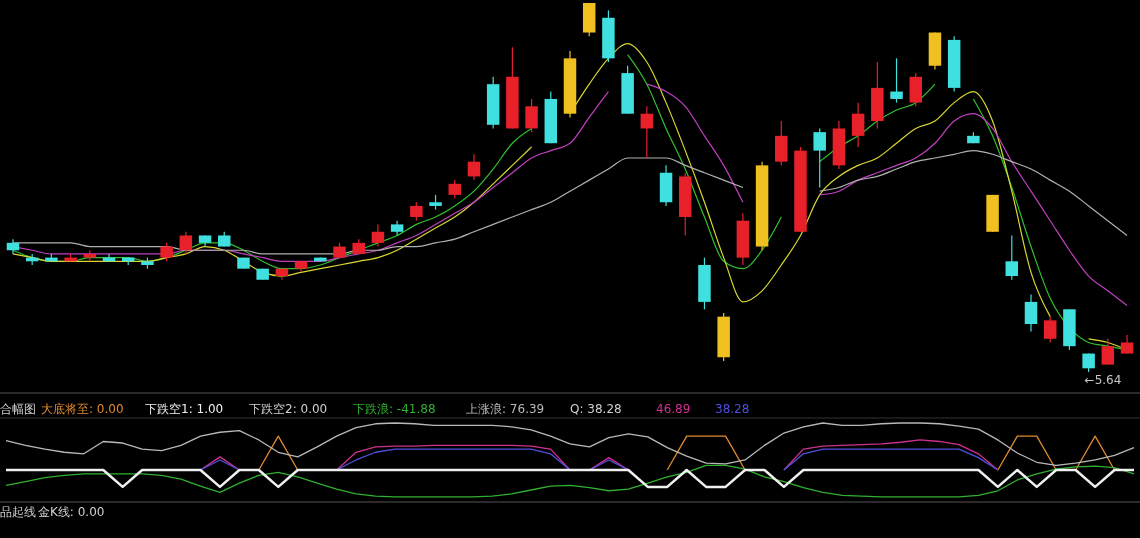 The image size is (1140, 538). Describe the element at coordinates (505, 409) in the screenshot. I see `series-label: 上涨浪: 76.39` at that location.